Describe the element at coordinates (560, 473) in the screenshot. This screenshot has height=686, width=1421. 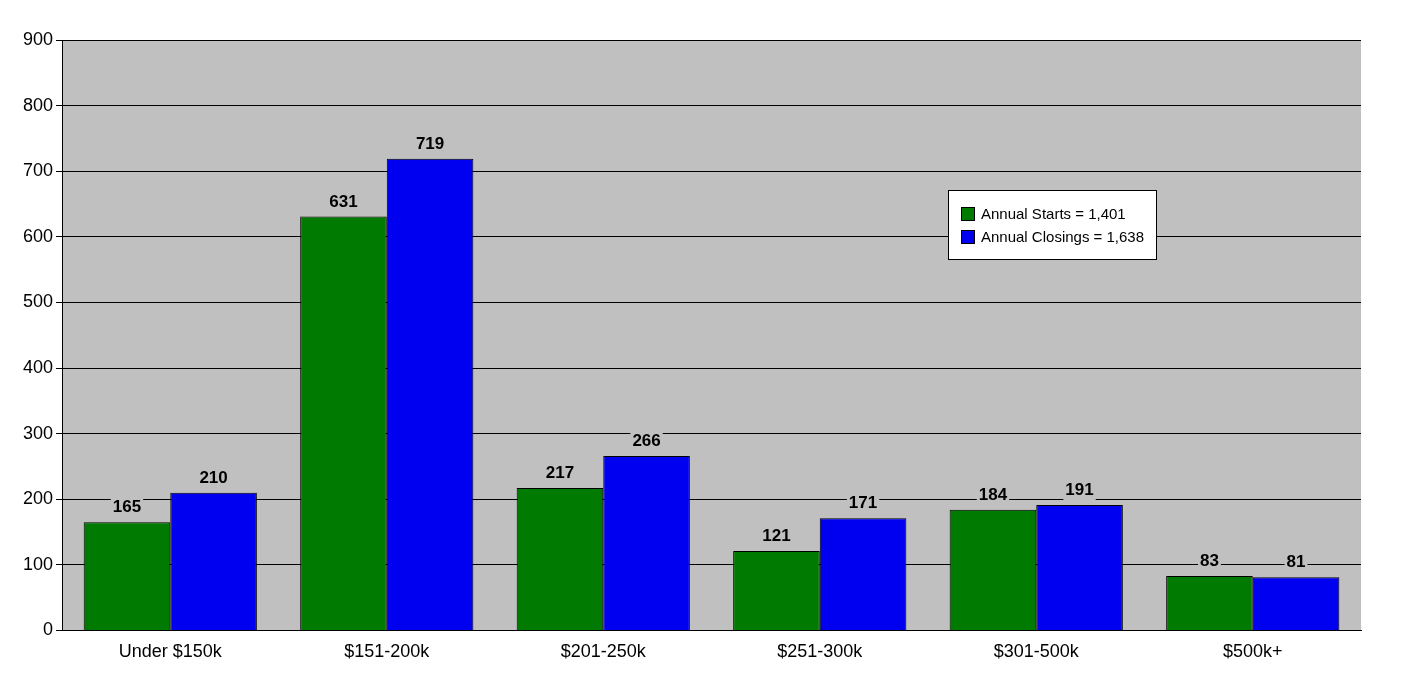
I see `data-label: 217` at that location.